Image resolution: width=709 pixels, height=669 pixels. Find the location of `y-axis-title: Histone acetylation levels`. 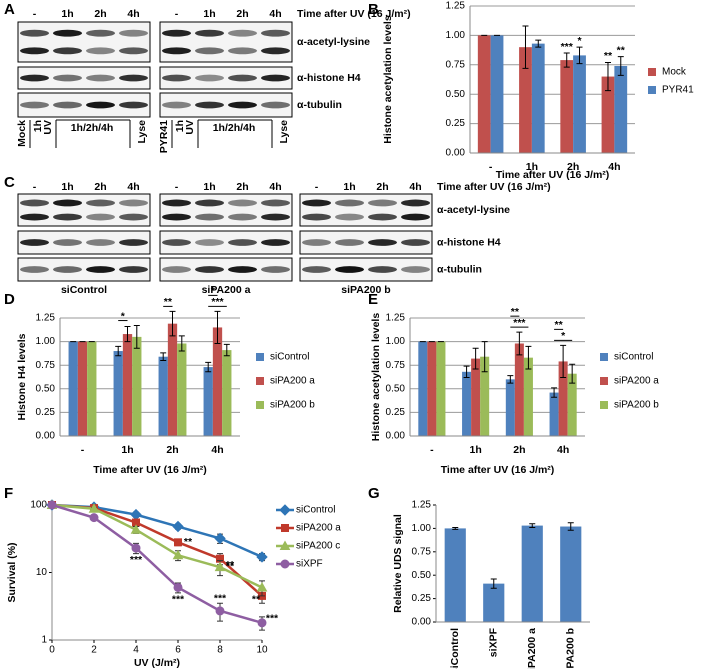

y-axis-title: Histone acetylation levels is located at coordinates (376, 377).